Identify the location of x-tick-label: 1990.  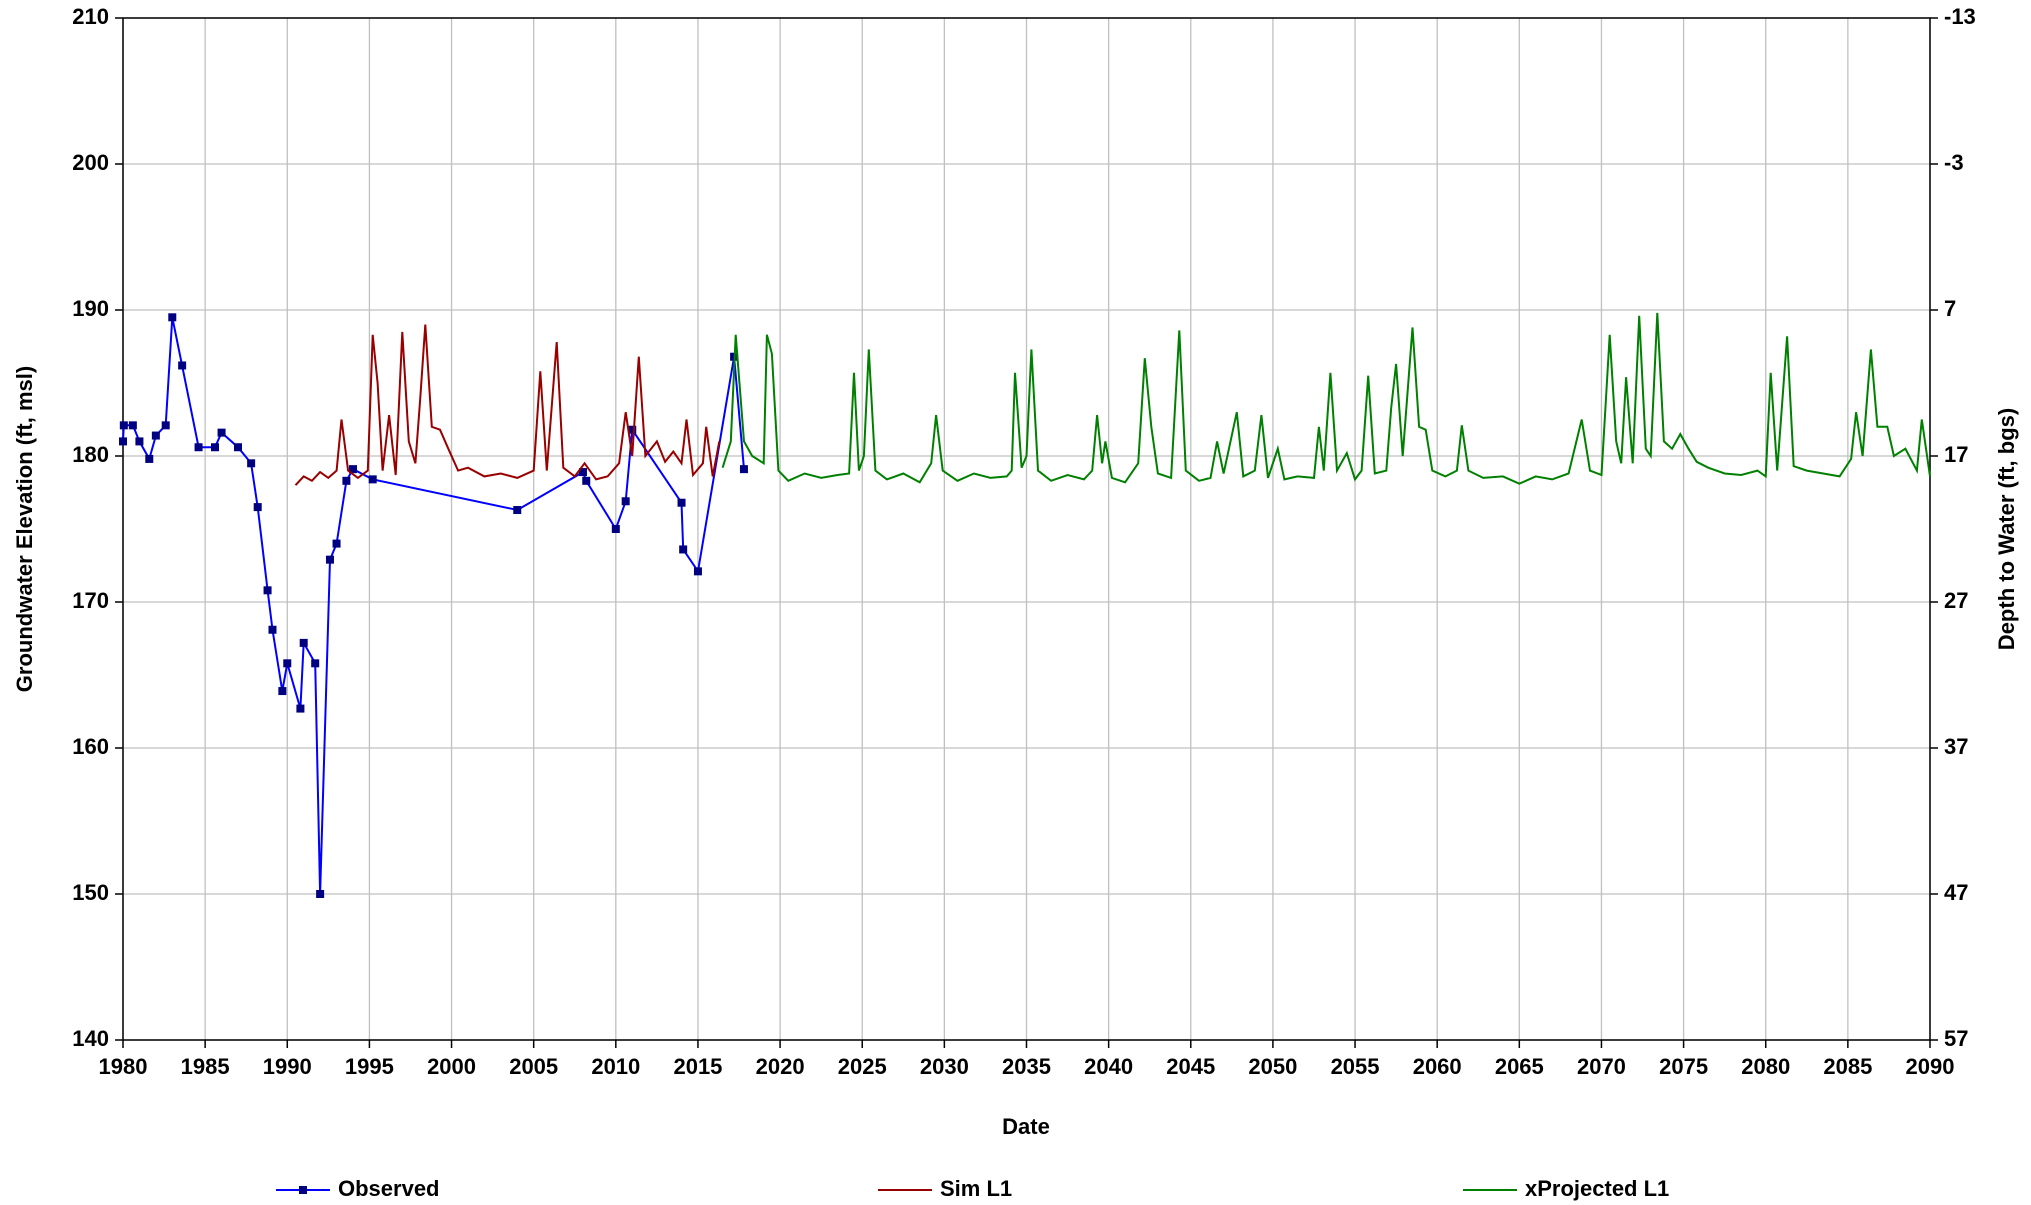
(287, 1066).